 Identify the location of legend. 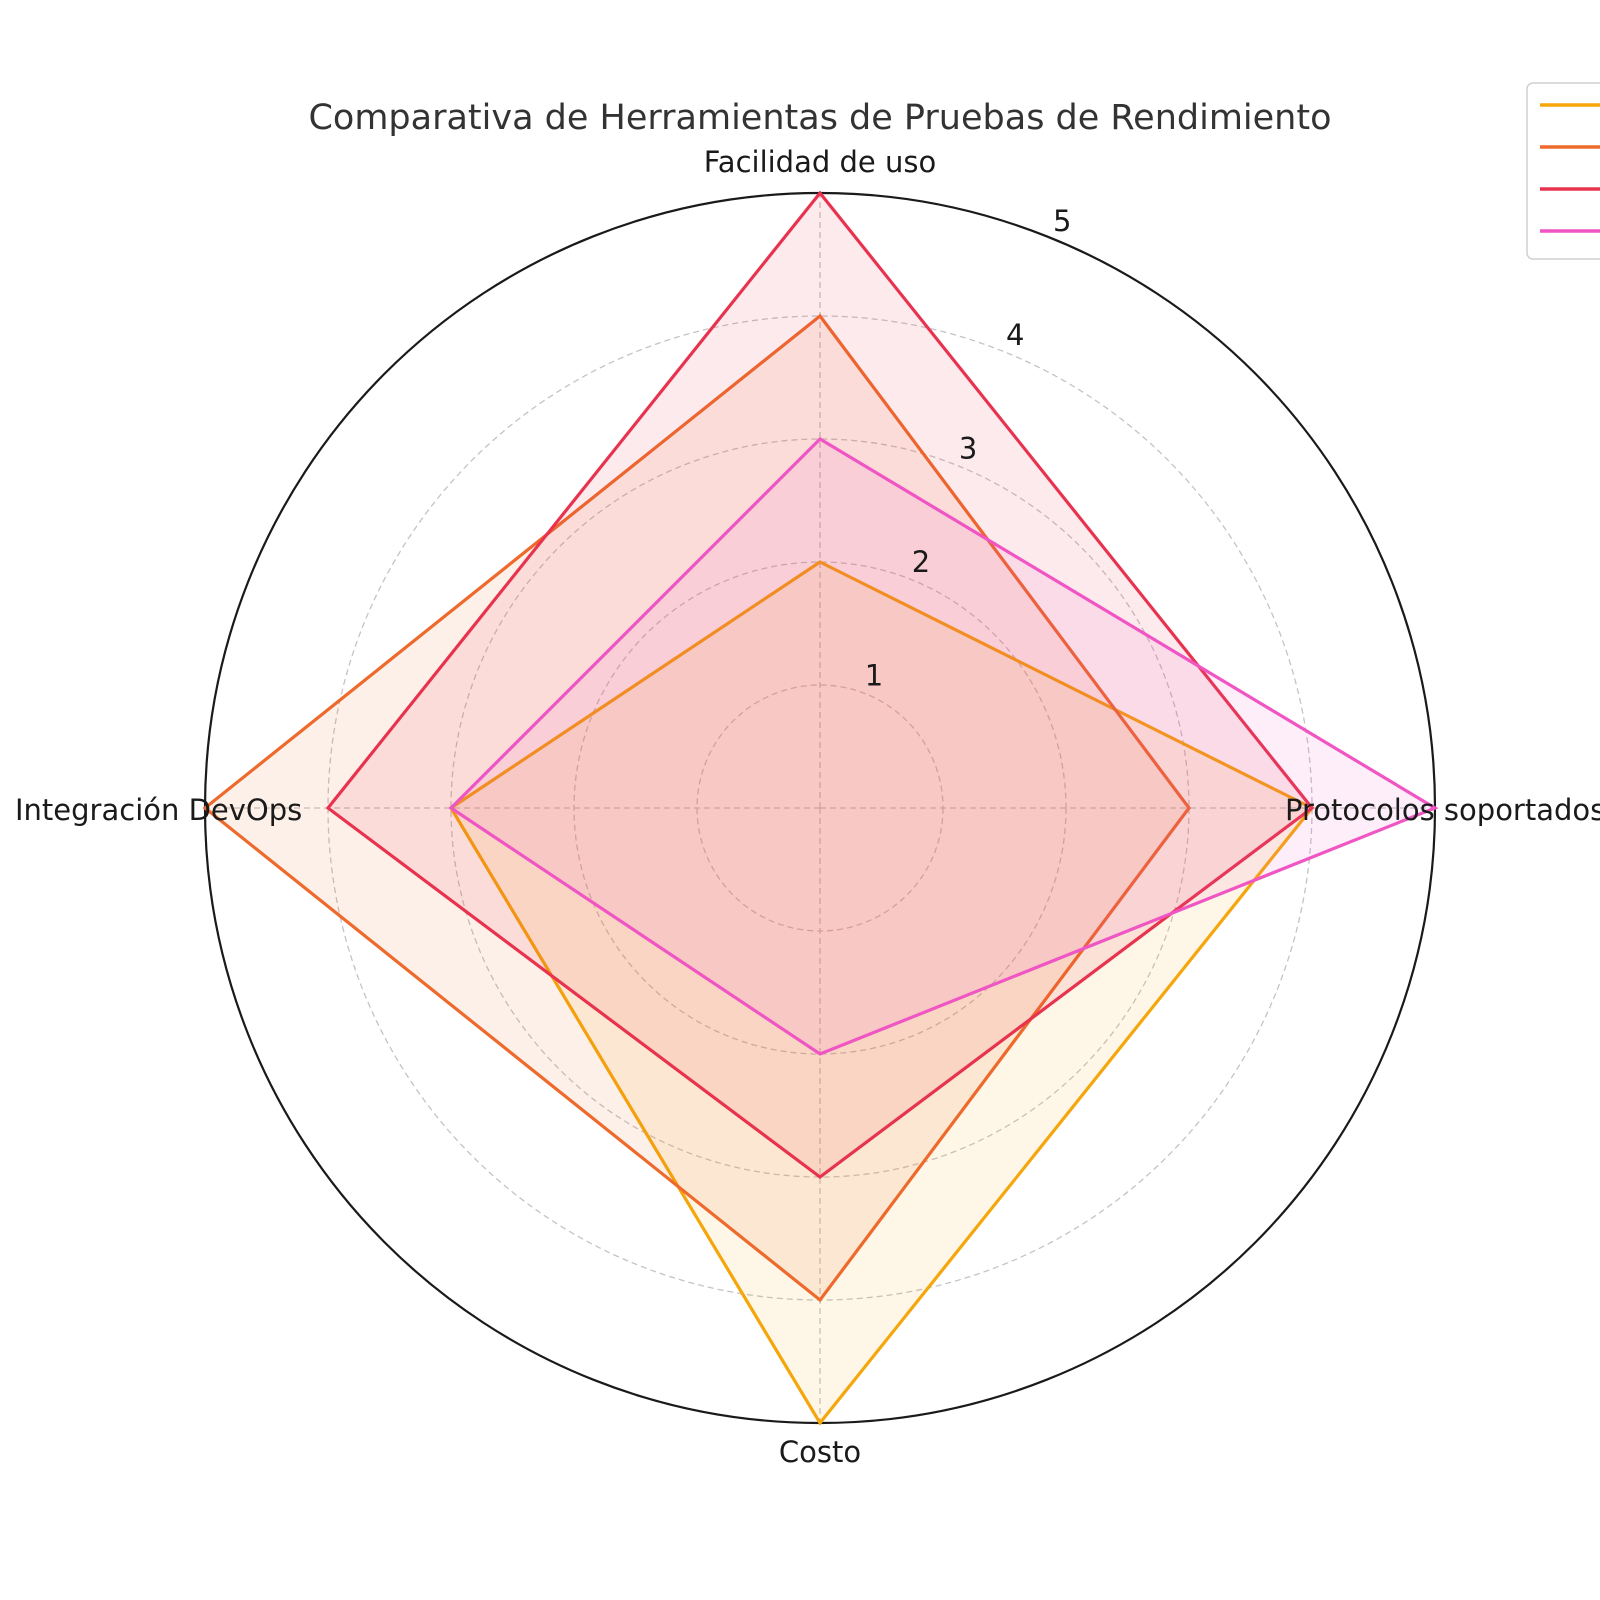
(1563, 171).